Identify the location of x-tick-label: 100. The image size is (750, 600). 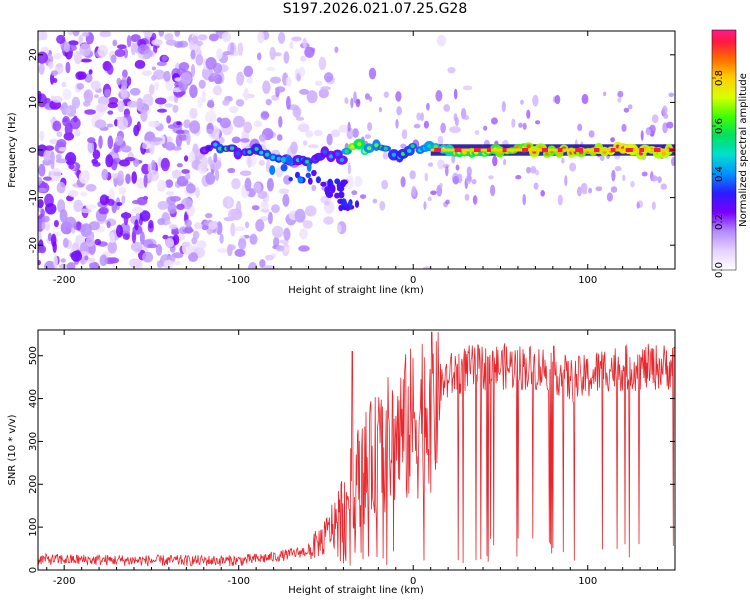
(587, 581).